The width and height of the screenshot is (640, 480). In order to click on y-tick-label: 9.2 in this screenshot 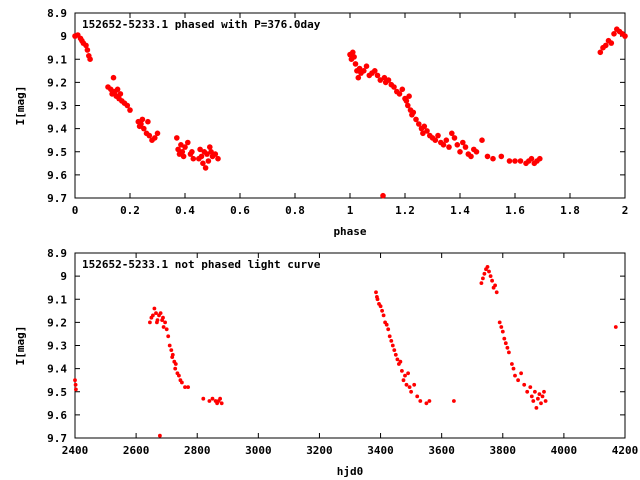, I will do `click(57, 82)`.